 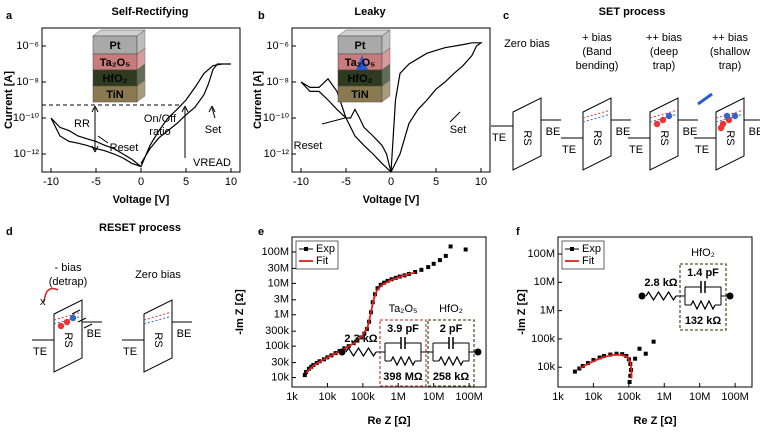 I want to click on layer-label: Ta₂O₅, so click(x=403, y=309).